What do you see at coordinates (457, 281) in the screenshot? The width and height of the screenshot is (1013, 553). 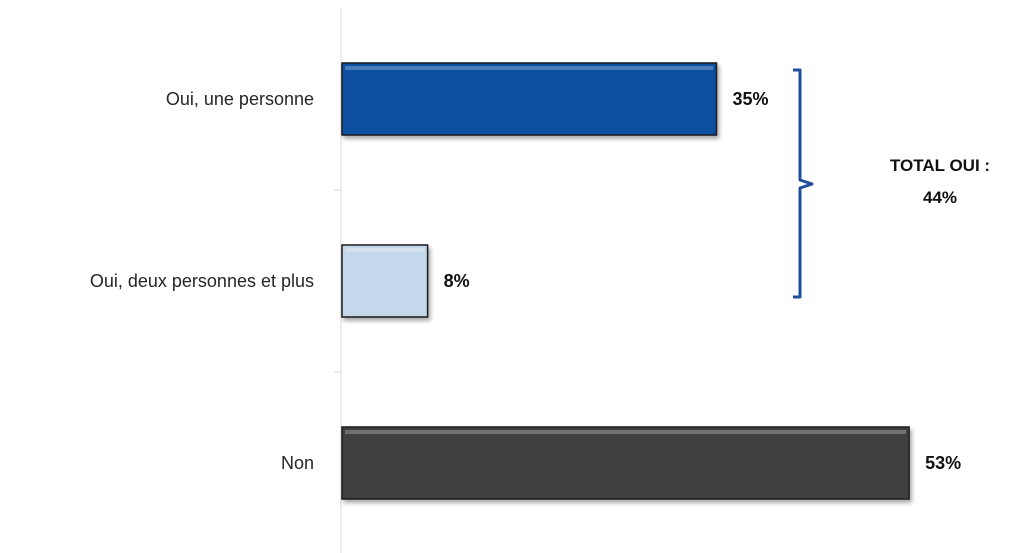 I see `value-label: 8%` at bounding box center [457, 281].